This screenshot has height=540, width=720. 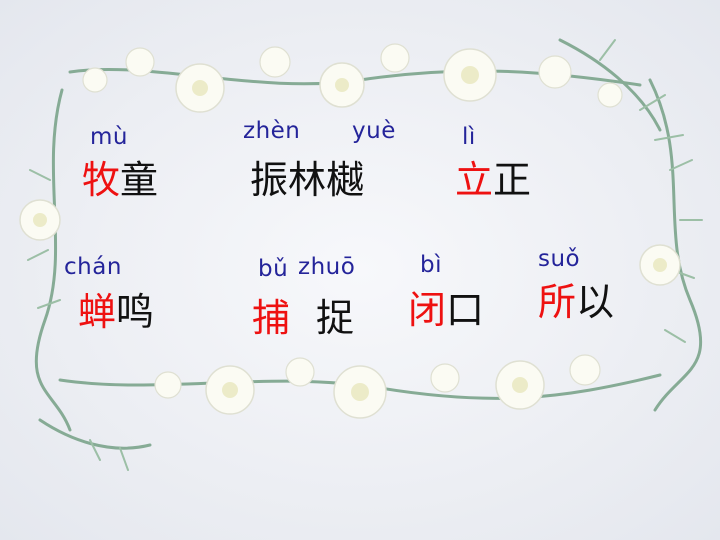 I want to click on pinyin-mu: mù, so click(x=109, y=137).